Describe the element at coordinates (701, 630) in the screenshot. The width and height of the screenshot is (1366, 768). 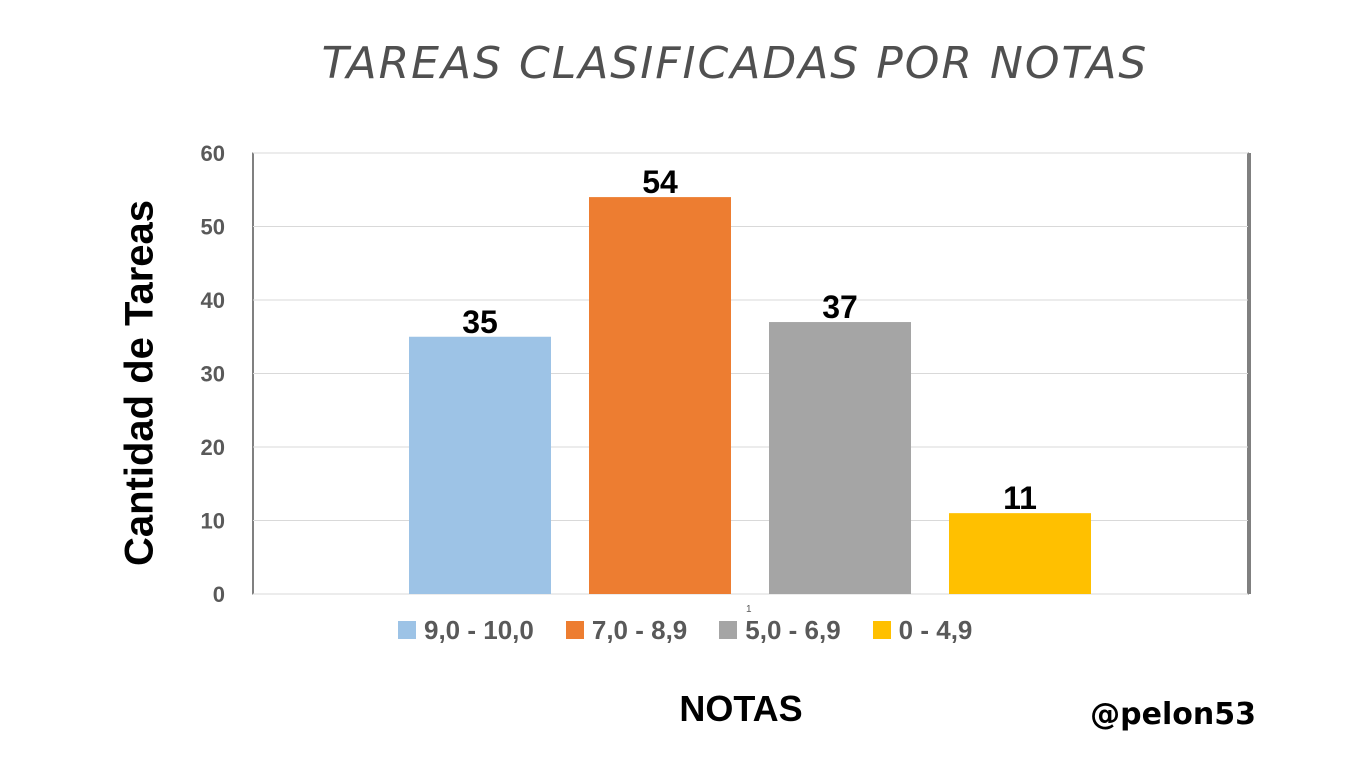
I see `legend: 9,0 - 10,0 7,0 - 8,9 5,0 - 6,9 0 - 4,9` at that location.